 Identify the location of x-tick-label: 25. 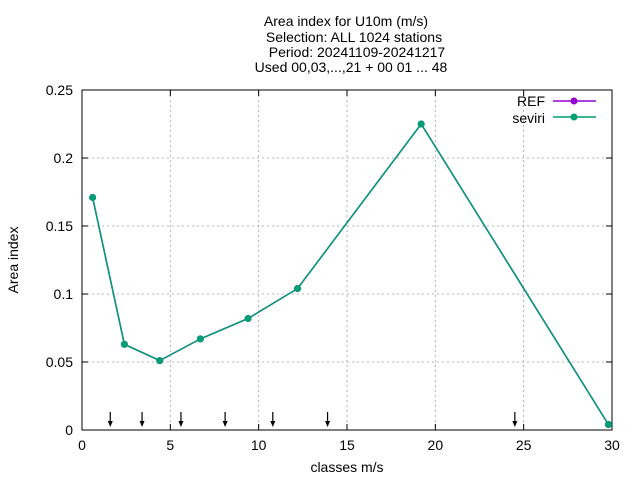
(524, 445).